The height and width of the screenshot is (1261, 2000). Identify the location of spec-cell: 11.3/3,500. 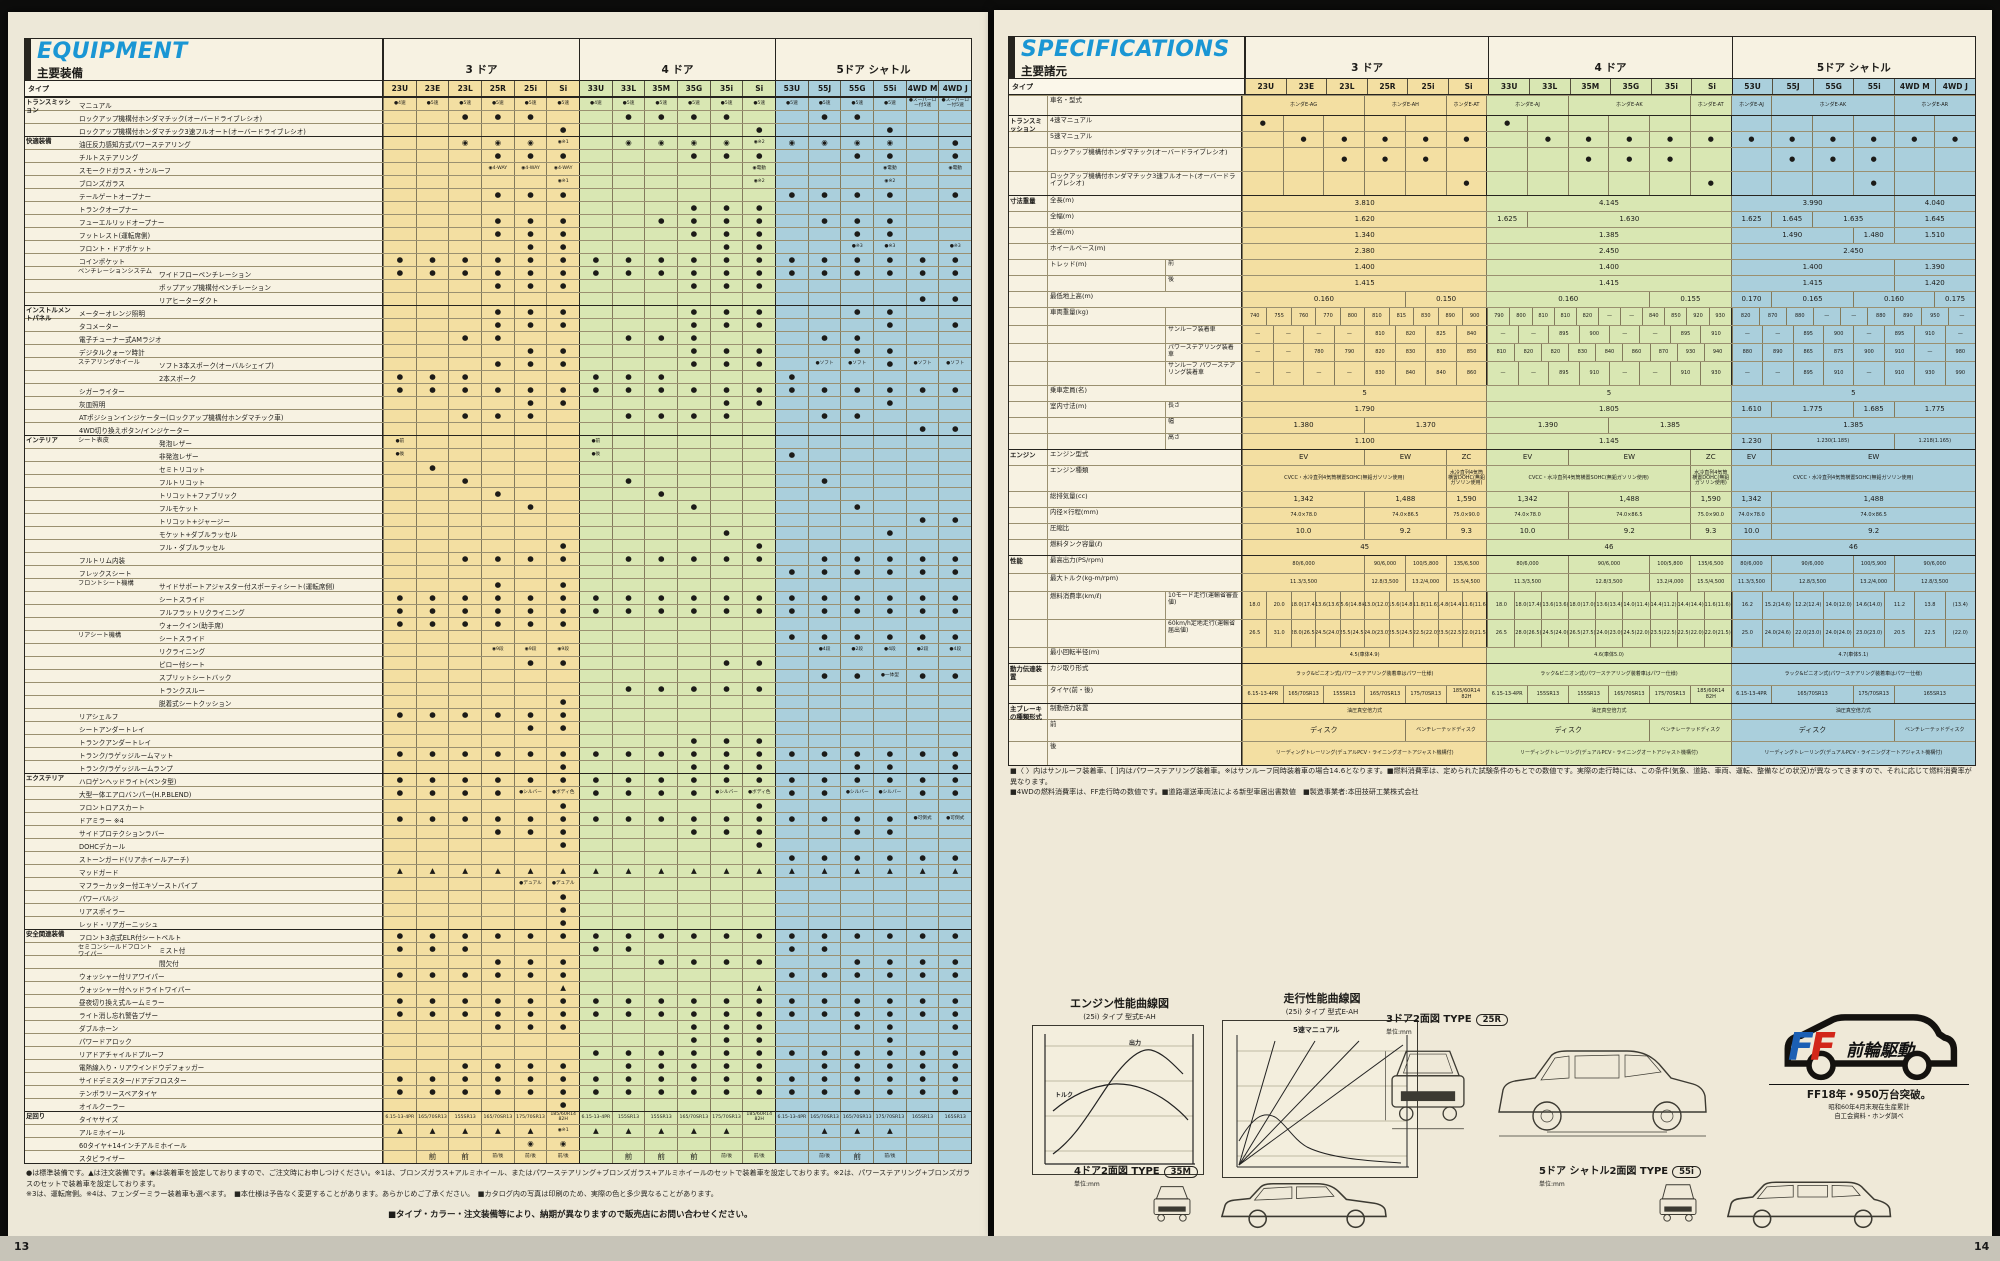
(1527, 582).